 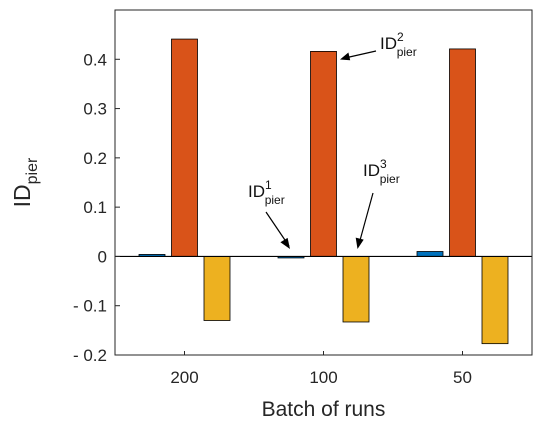 I want to click on y-tick-label: 0.1, so click(x=95, y=207).